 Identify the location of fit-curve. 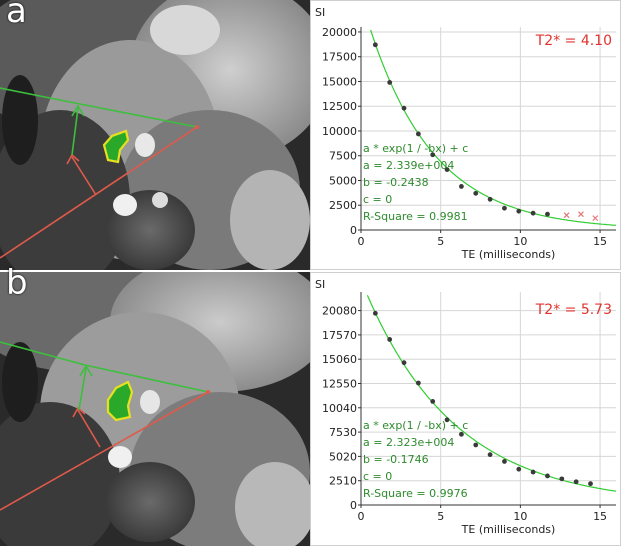
(493, 127).